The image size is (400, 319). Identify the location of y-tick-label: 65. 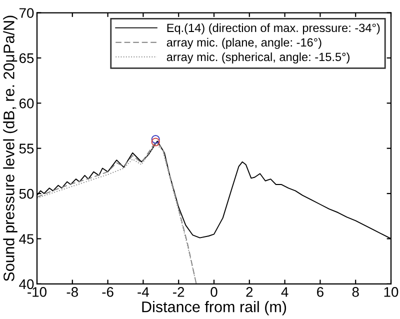
(26, 58).